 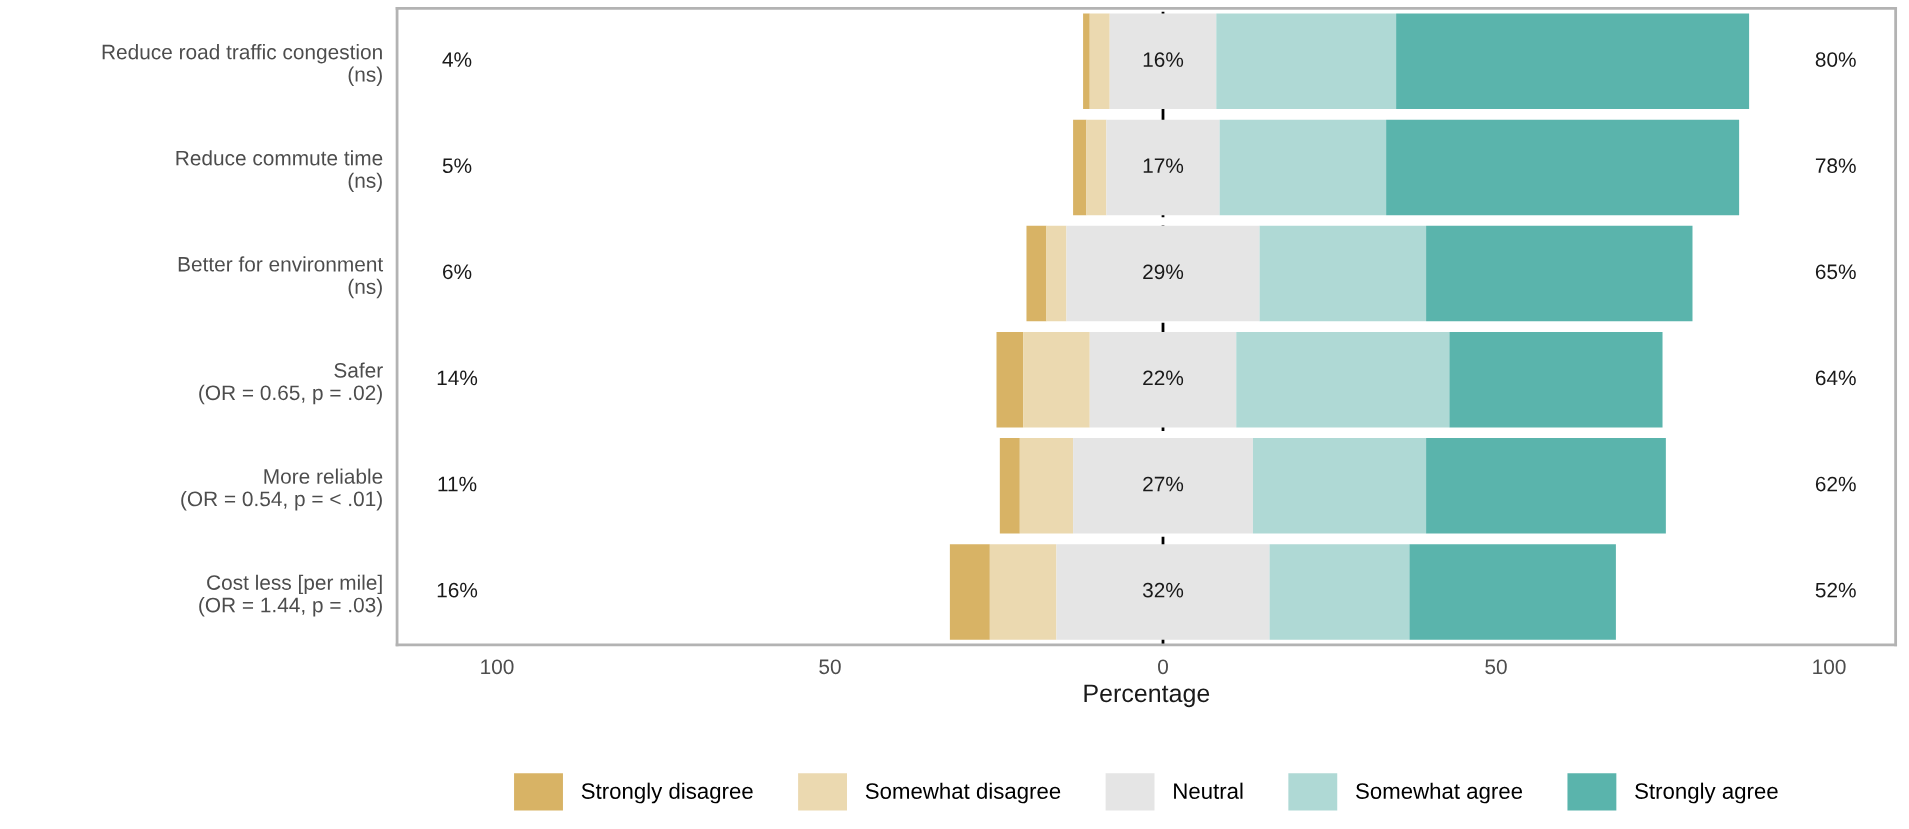 I want to click on annotation: 6%, so click(x=457, y=272).